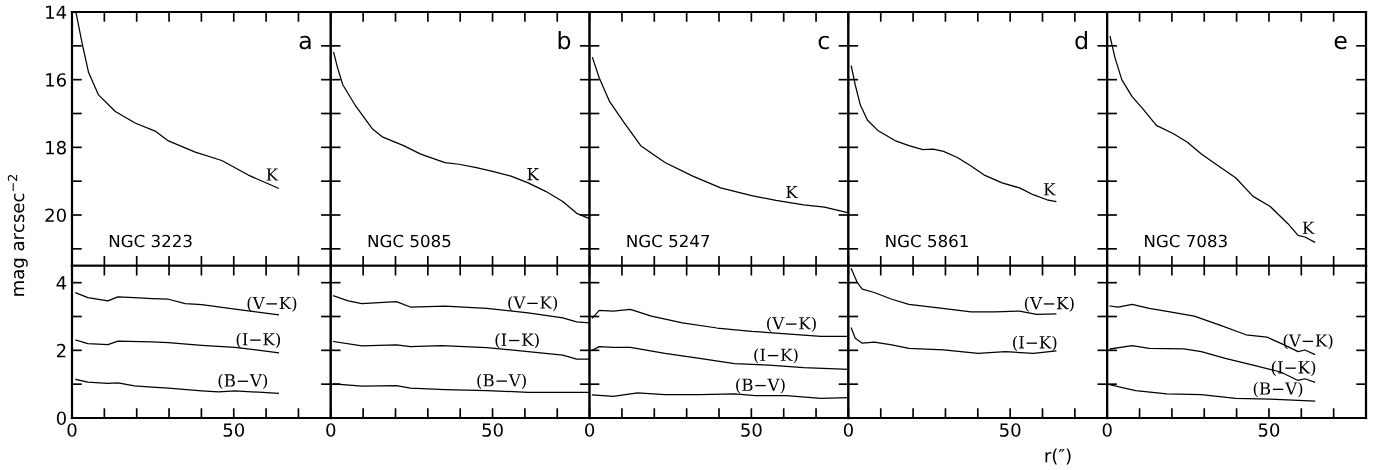 The height and width of the screenshot is (470, 1379). Describe the element at coordinates (61, 283) in the screenshot. I see `y-tick-label: 4` at that location.